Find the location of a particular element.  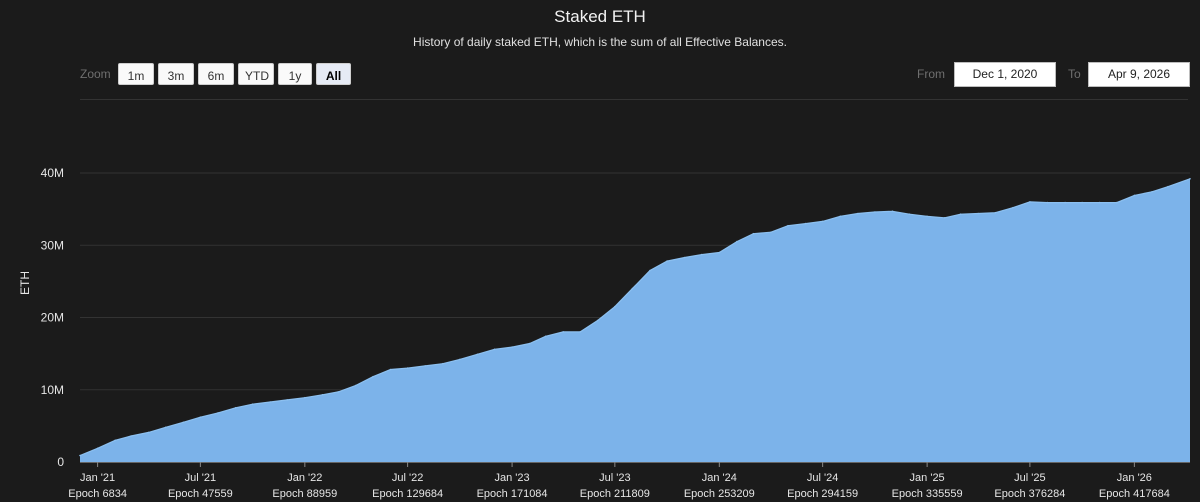

x-tick-label: Jan '25 is located at coordinates (927, 478).